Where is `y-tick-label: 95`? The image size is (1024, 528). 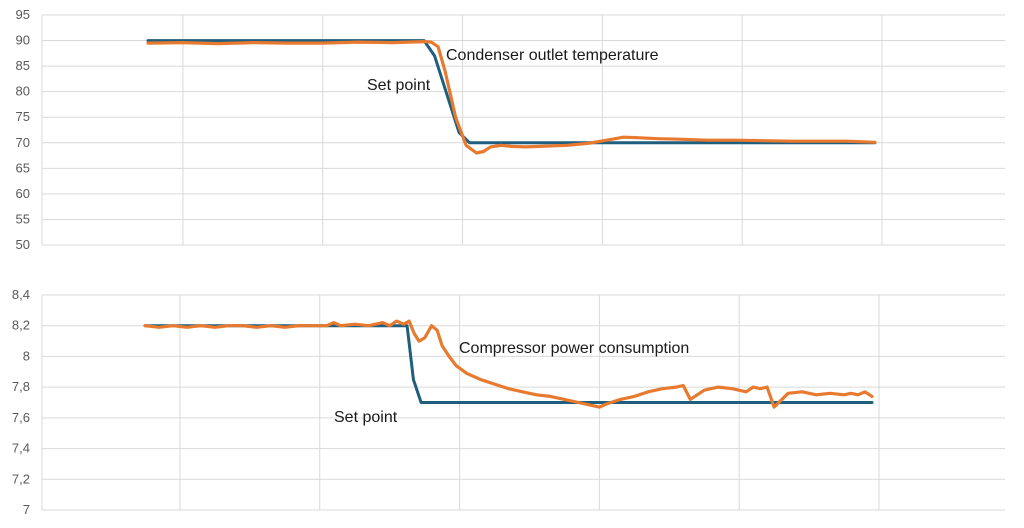 y-tick-label: 95 is located at coordinates (23, 14).